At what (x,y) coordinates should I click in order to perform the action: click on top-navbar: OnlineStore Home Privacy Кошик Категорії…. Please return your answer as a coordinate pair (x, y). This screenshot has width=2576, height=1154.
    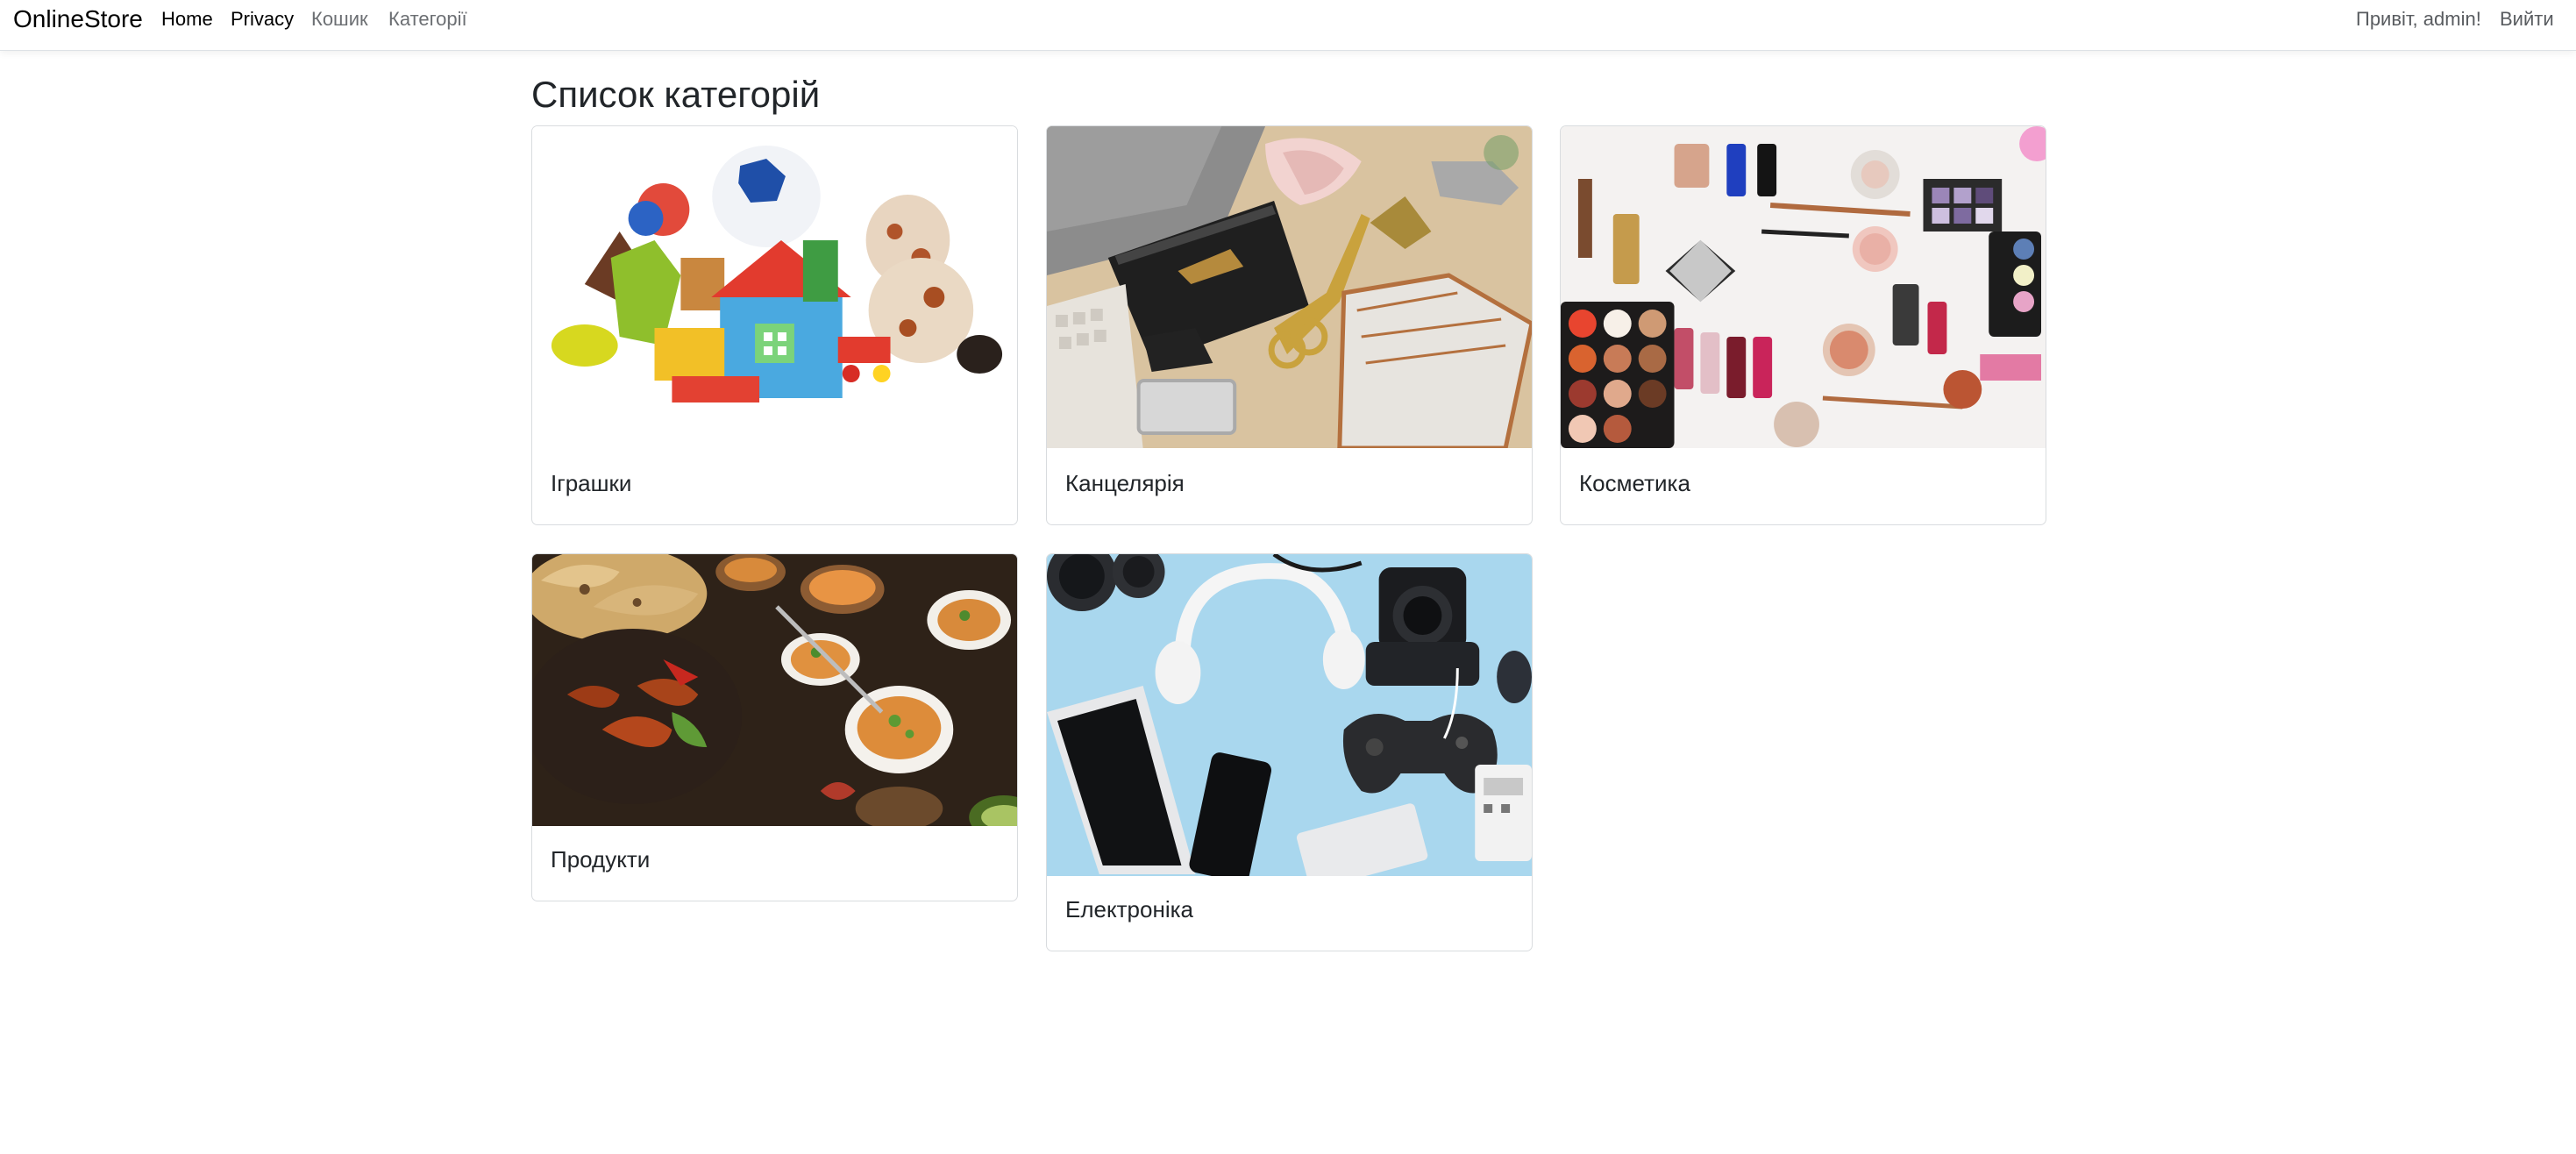
    Looking at the image, I should click on (1288, 25).